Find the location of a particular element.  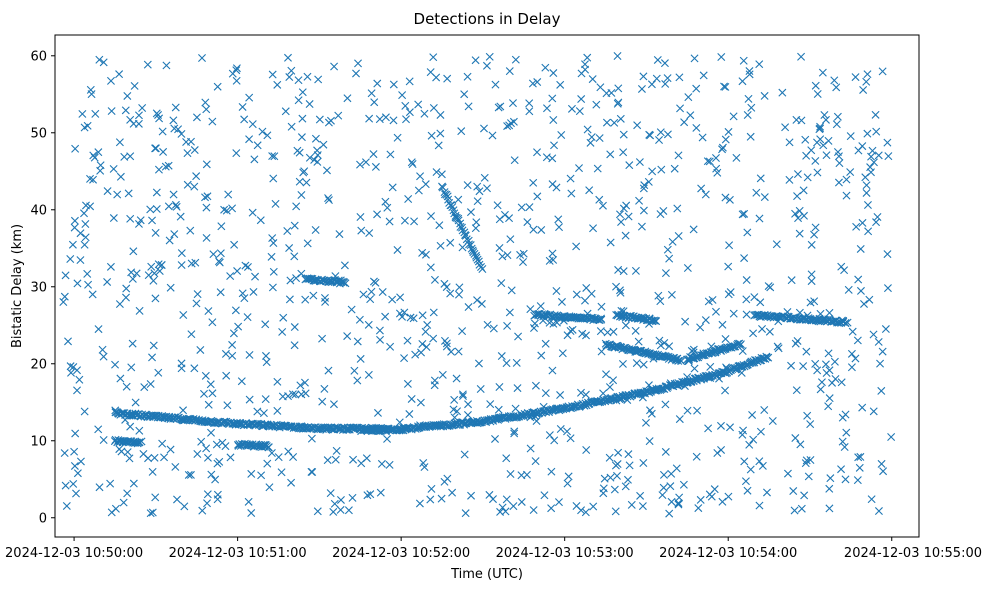

x-tick-label: 2024-12-03 10:52:00 is located at coordinates (401, 553).